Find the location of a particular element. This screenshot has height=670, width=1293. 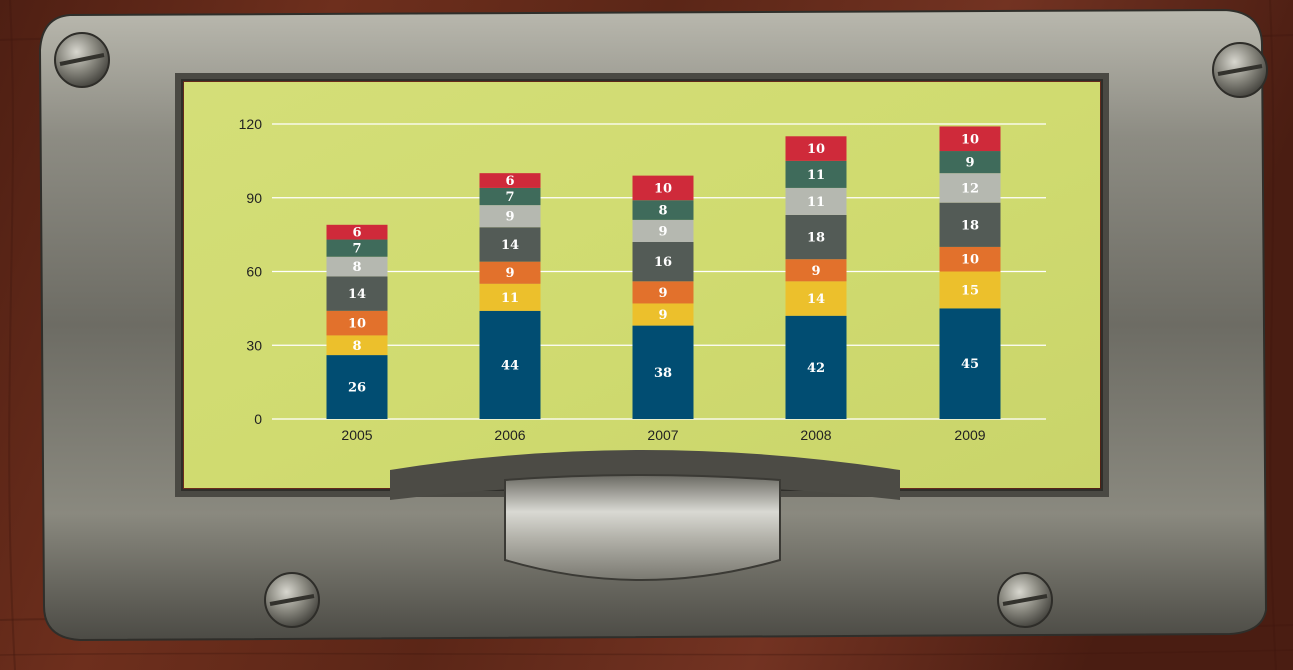

x-tick-label: 2005 is located at coordinates (356, 435).